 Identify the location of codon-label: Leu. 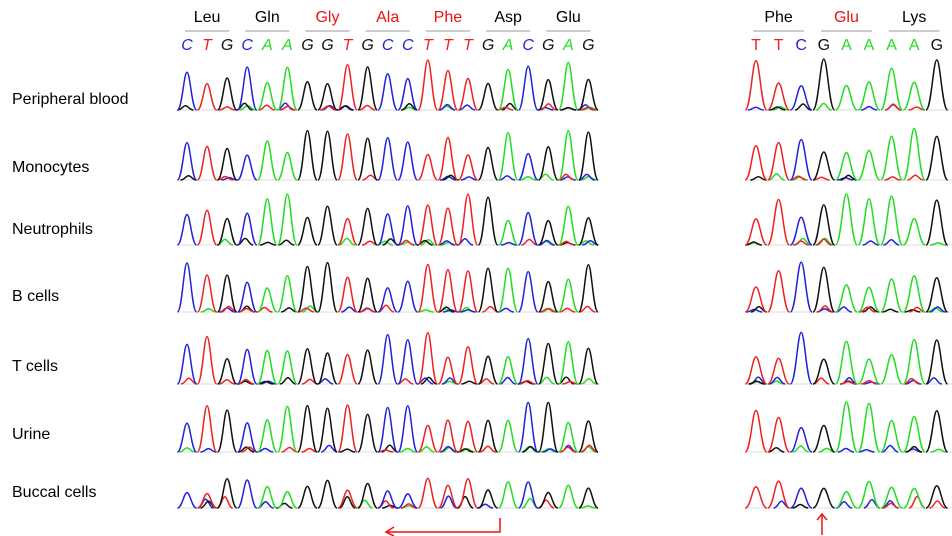
(207, 17).